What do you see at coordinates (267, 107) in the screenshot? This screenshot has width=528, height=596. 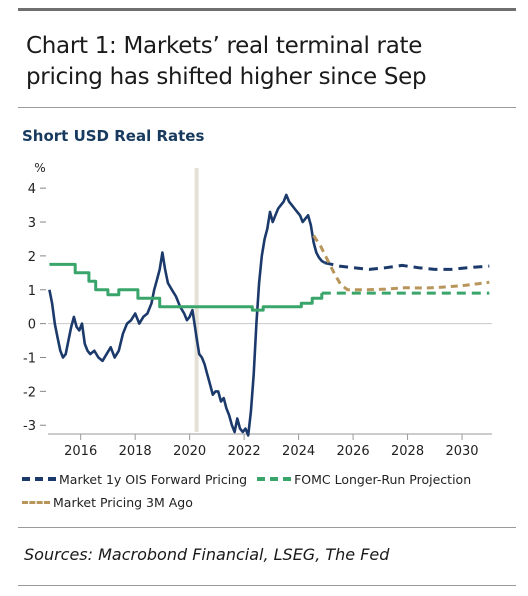 I see `header-divider` at bounding box center [267, 107].